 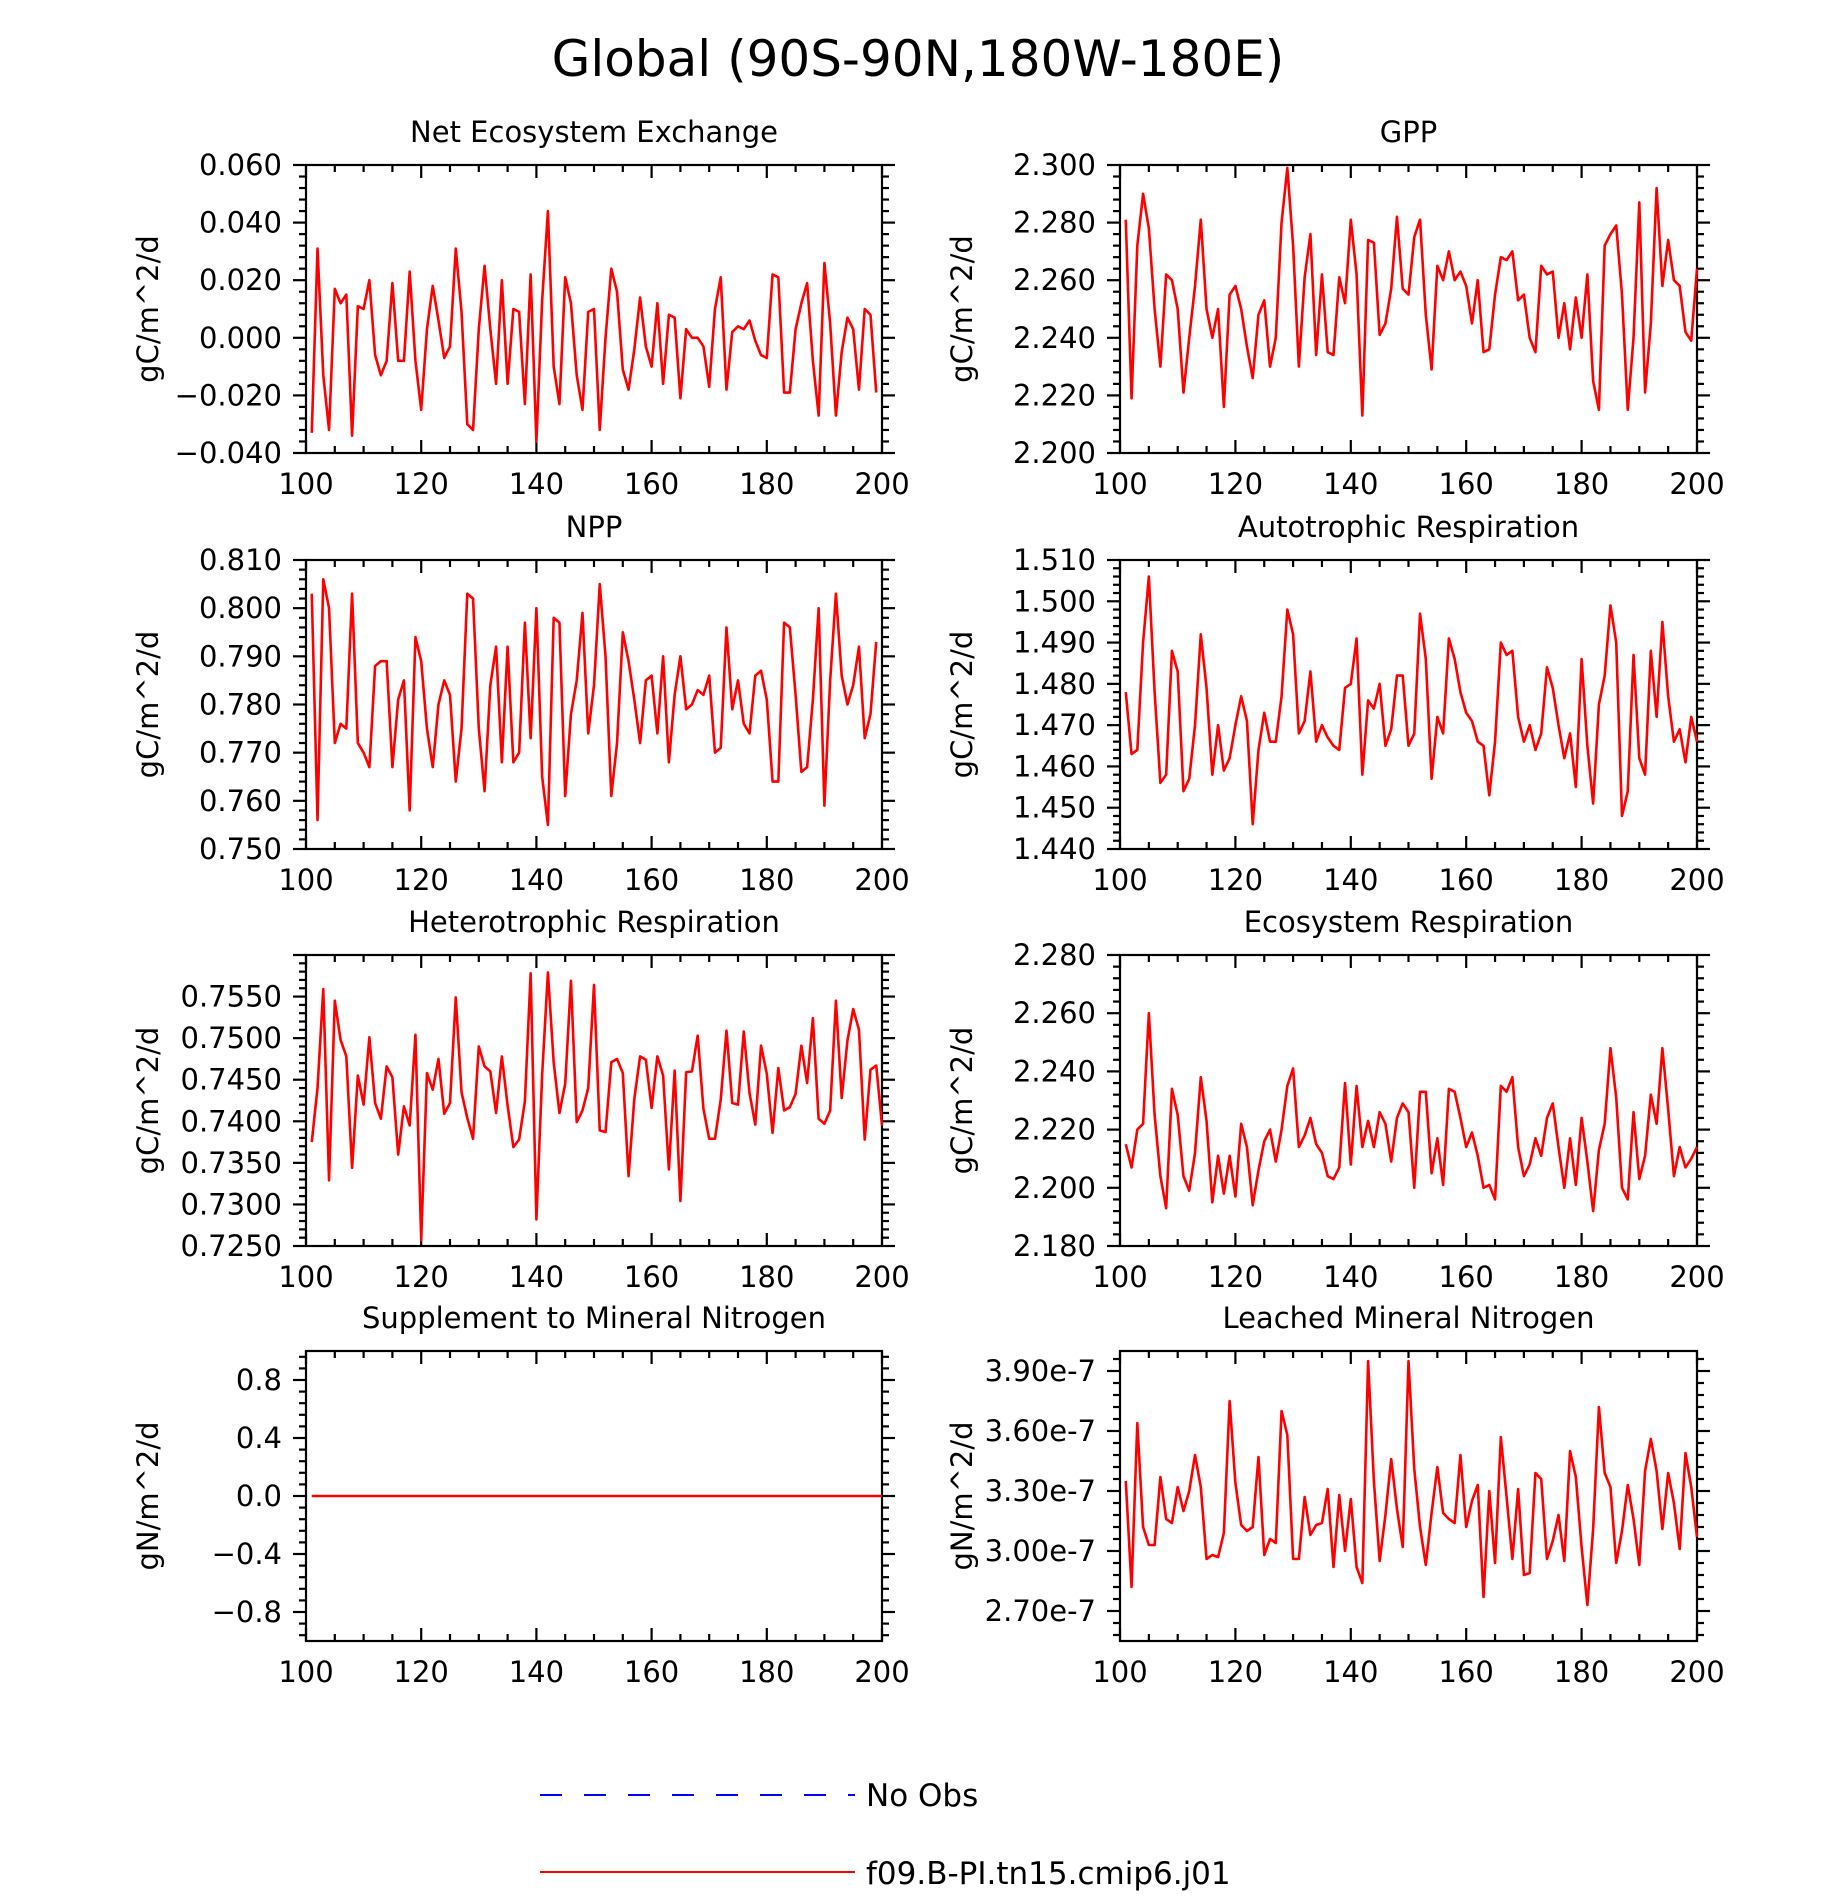 What do you see at coordinates (1040, 1491) in the screenshot?
I see `y-tick-label: 3.30e-7` at bounding box center [1040, 1491].